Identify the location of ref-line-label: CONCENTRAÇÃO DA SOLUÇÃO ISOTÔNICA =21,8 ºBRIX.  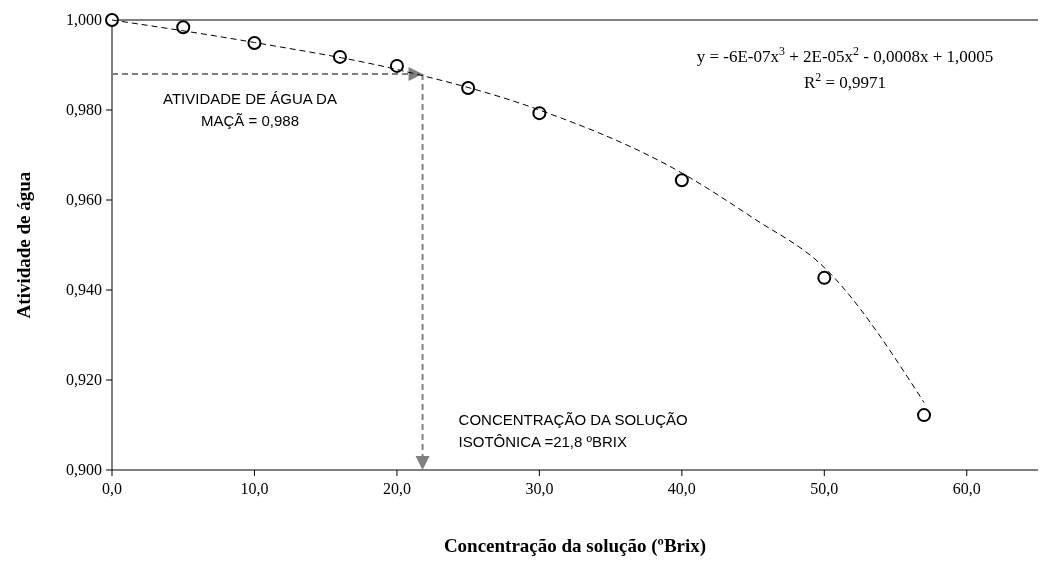
(573, 430).